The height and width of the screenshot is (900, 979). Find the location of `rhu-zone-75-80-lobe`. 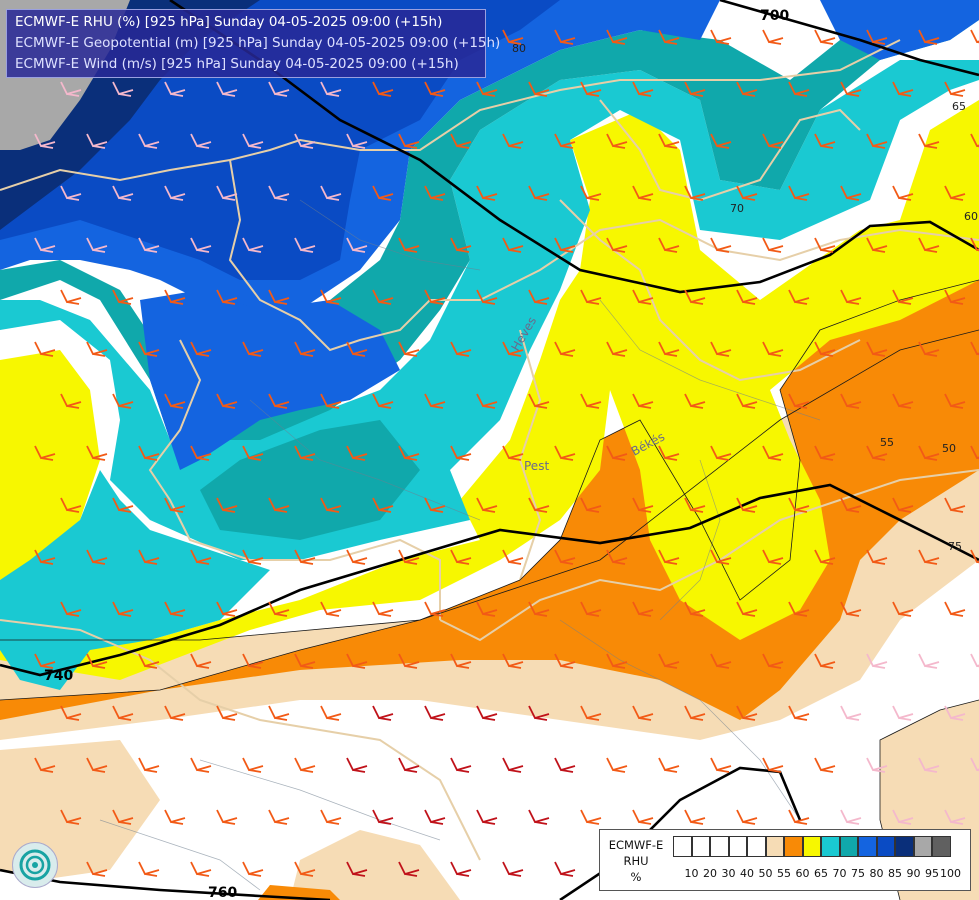

rhu-zone-75-80-lobe is located at coordinates (270, 380).